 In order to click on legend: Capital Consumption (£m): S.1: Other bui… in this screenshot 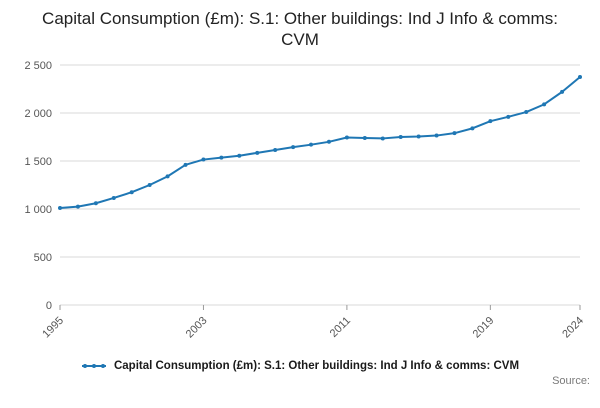, I will do `click(300, 366)`.